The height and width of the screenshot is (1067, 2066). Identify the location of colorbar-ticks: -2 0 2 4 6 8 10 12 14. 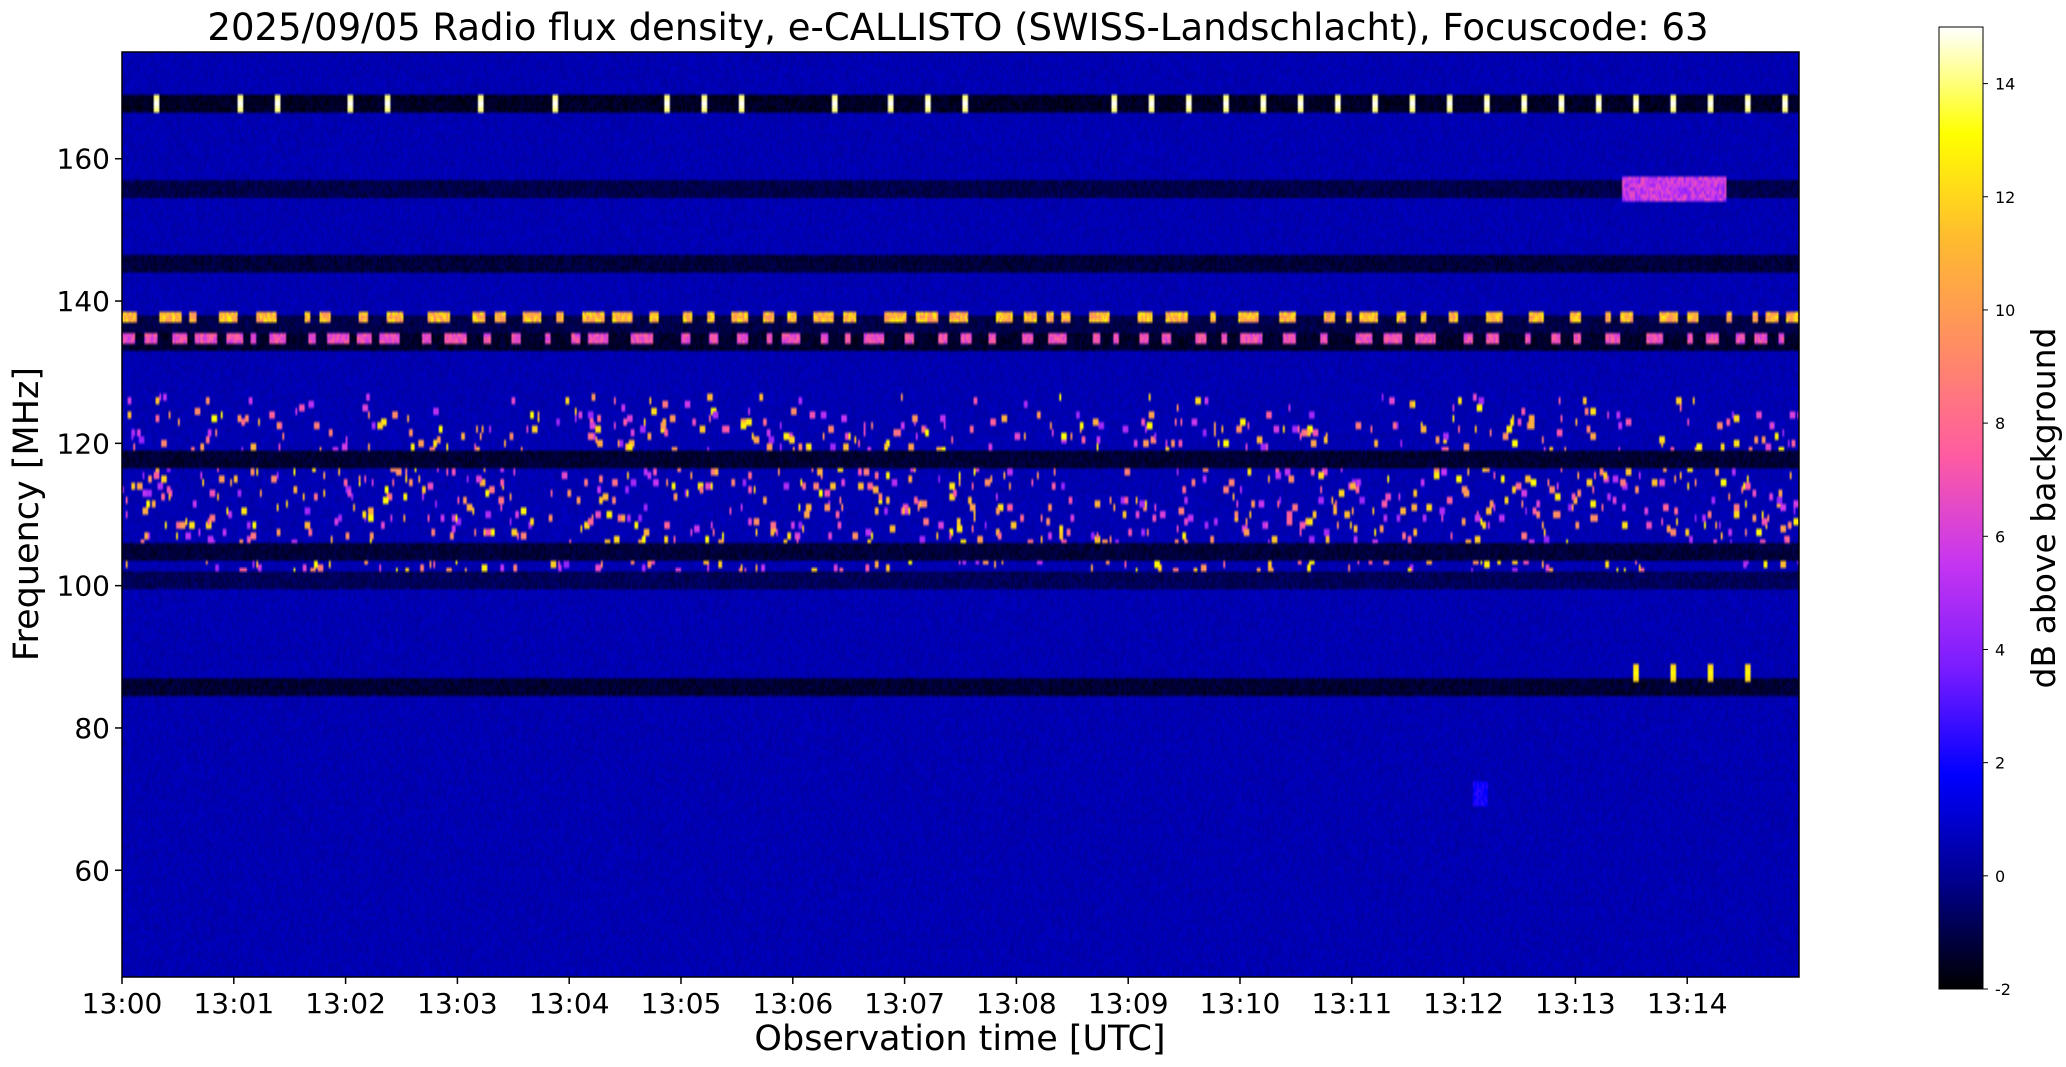
(1999, 537).